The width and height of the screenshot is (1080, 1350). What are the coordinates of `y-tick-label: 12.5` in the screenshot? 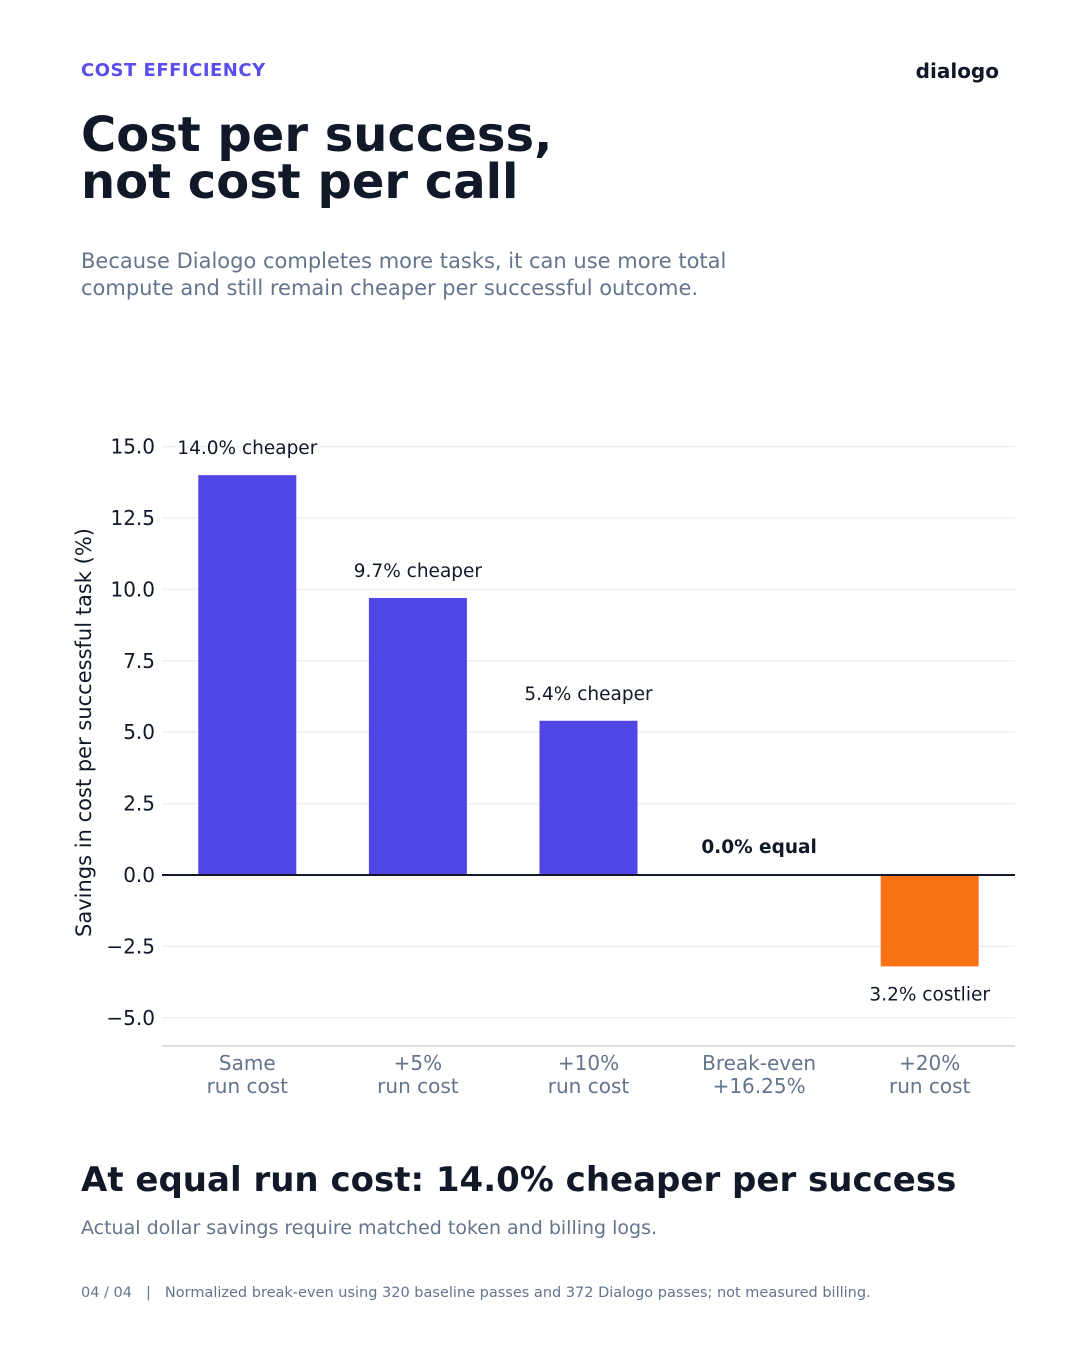 It's located at (132, 518).